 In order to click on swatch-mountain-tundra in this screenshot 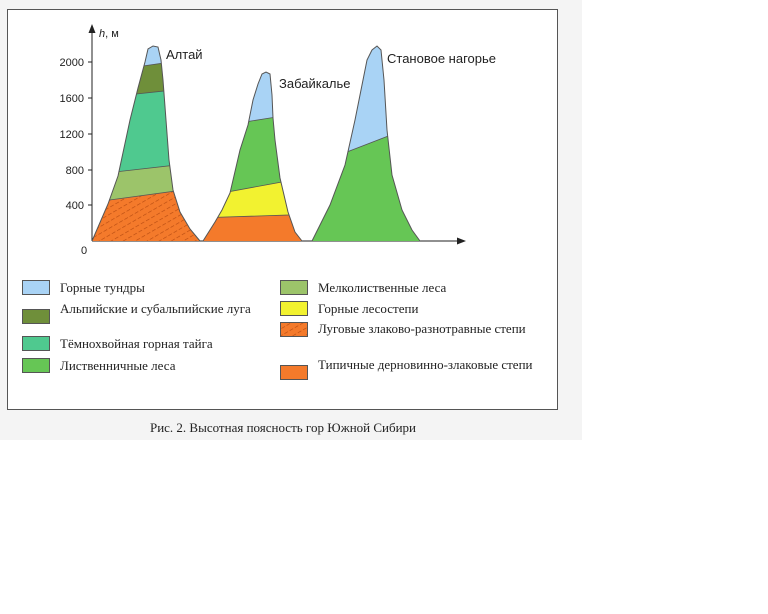, I will do `click(36, 287)`.